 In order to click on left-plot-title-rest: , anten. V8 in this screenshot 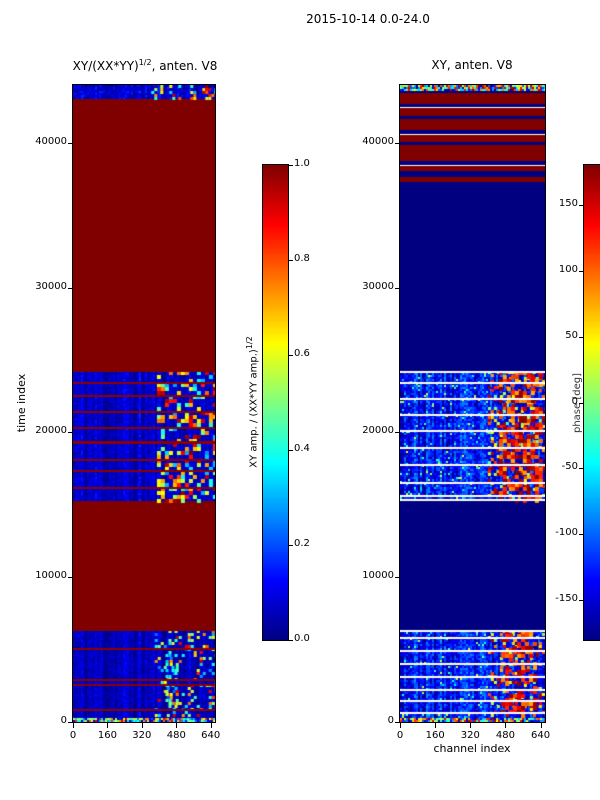, I will do `click(184, 66)`.